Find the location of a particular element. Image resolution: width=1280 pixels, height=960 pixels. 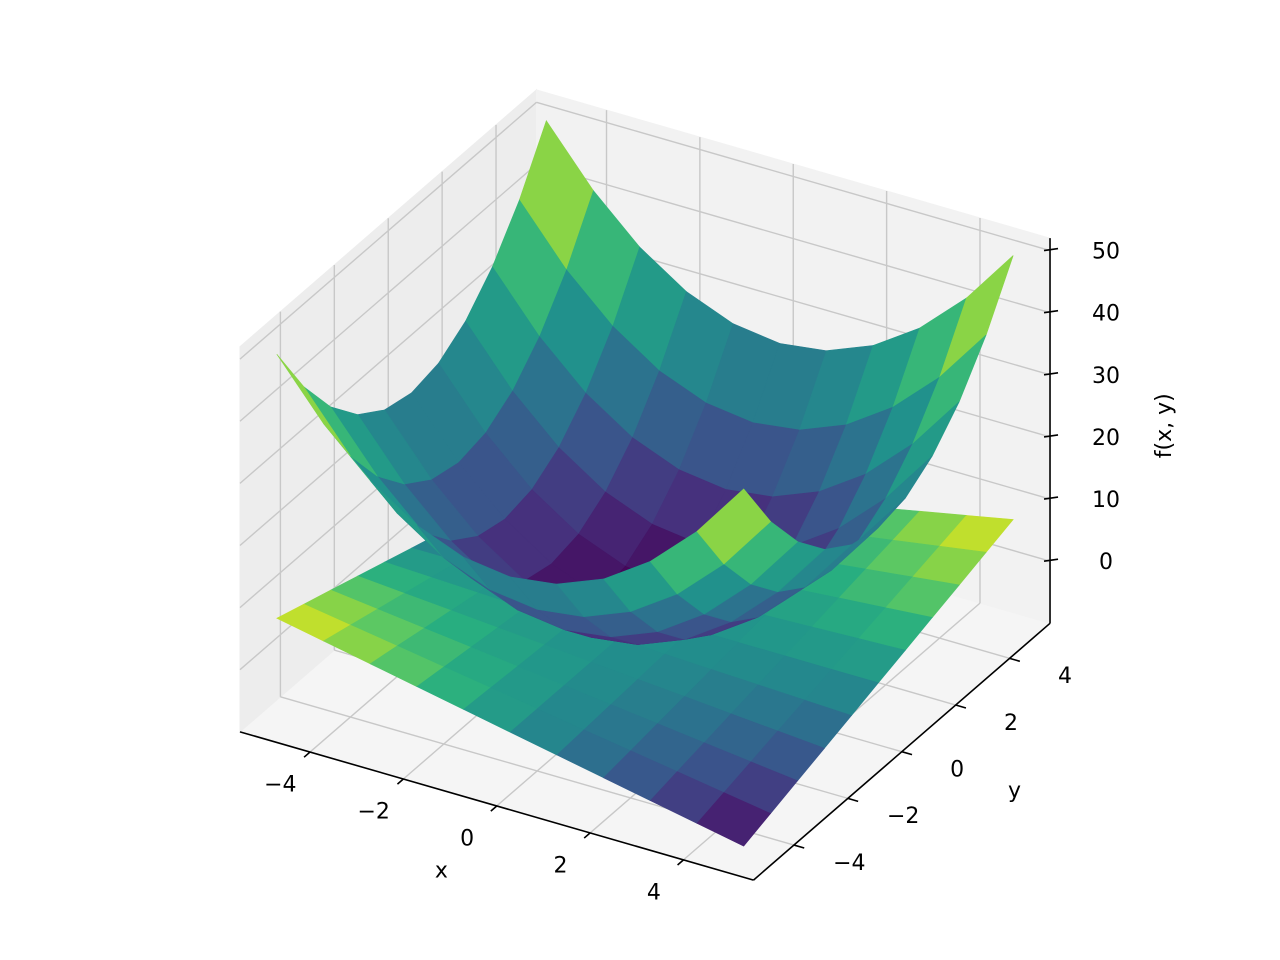

y-tick-label: −4 is located at coordinates (849, 863).